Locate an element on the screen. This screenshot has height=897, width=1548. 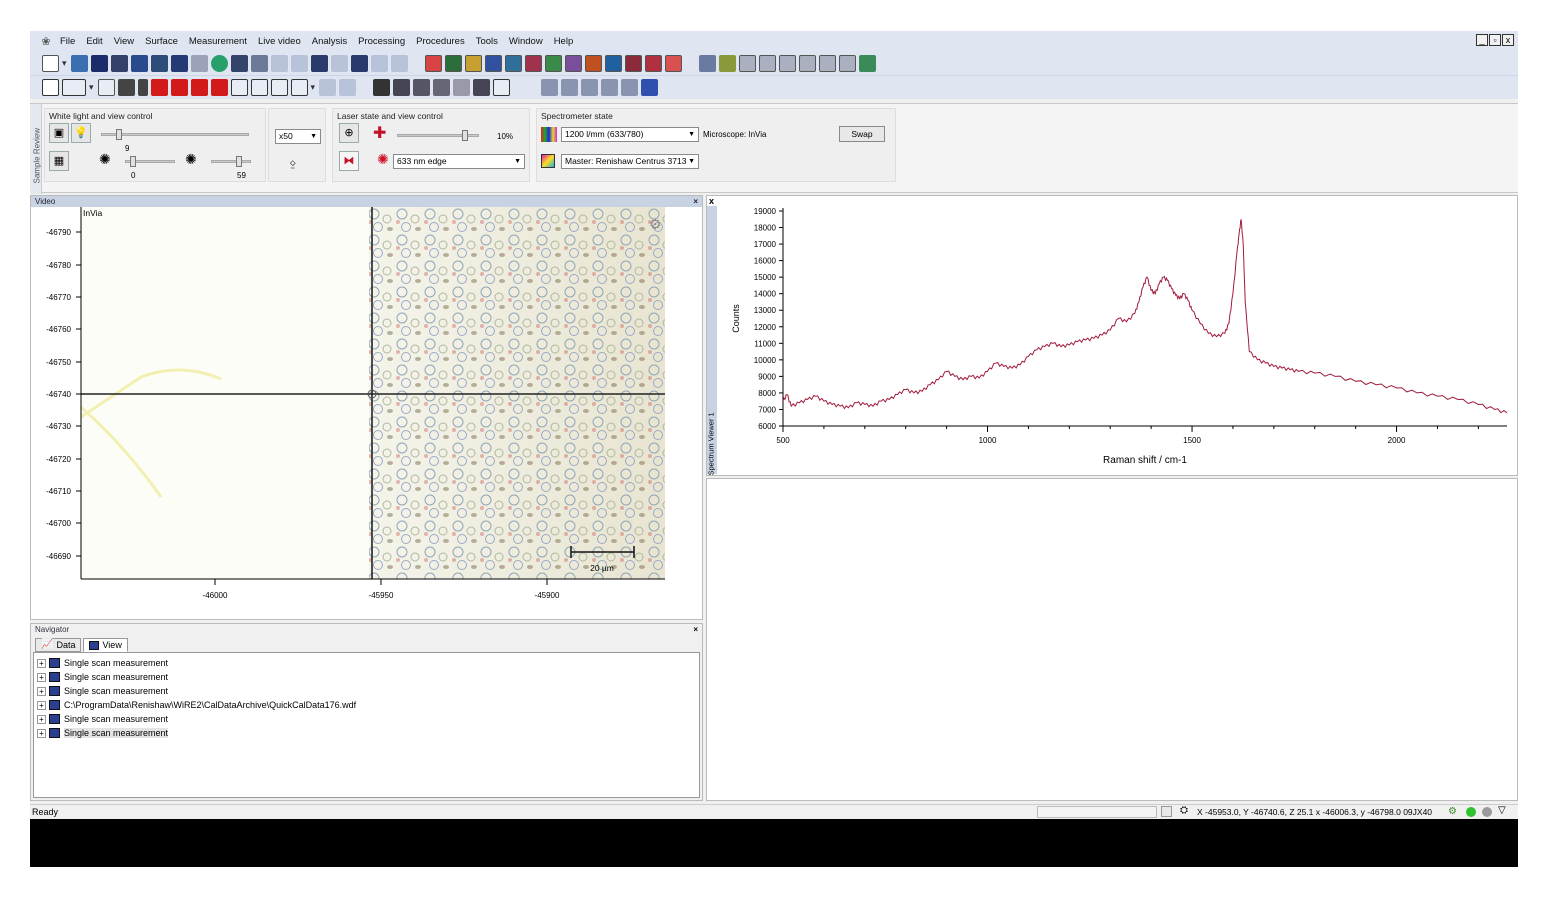
brightness-icon: ▦ is located at coordinates (59, 161).